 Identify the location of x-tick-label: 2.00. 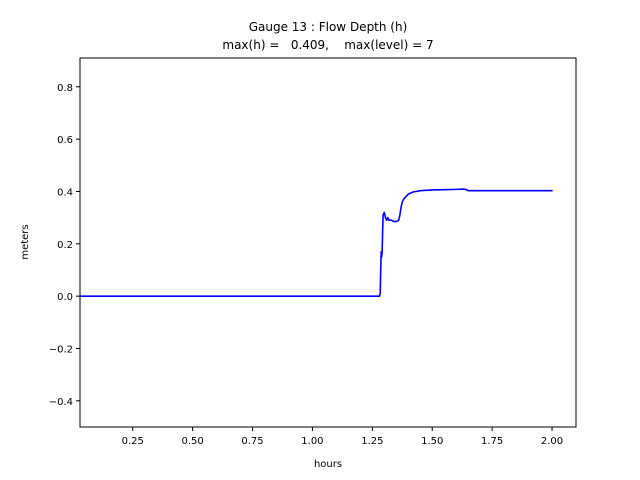
(552, 441).